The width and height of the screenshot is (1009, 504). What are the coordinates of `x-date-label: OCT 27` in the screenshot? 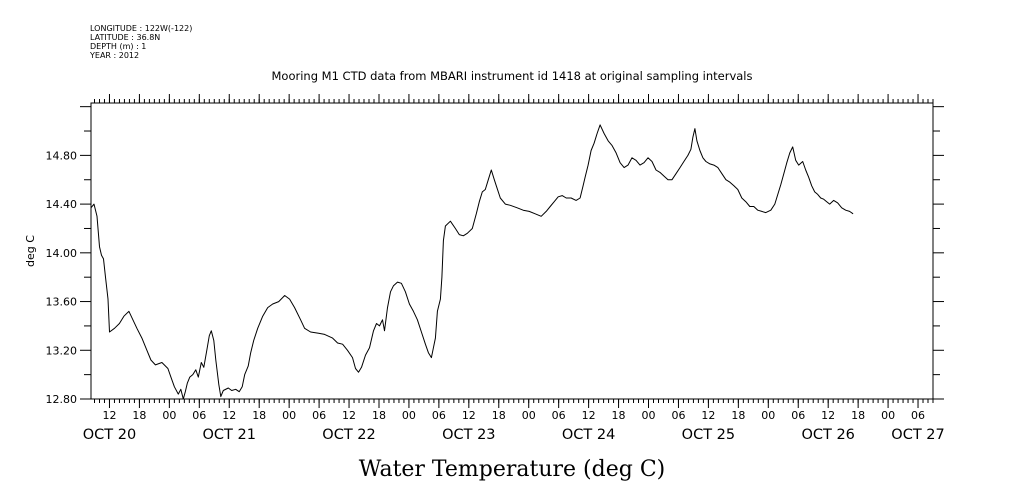 It's located at (917, 435).